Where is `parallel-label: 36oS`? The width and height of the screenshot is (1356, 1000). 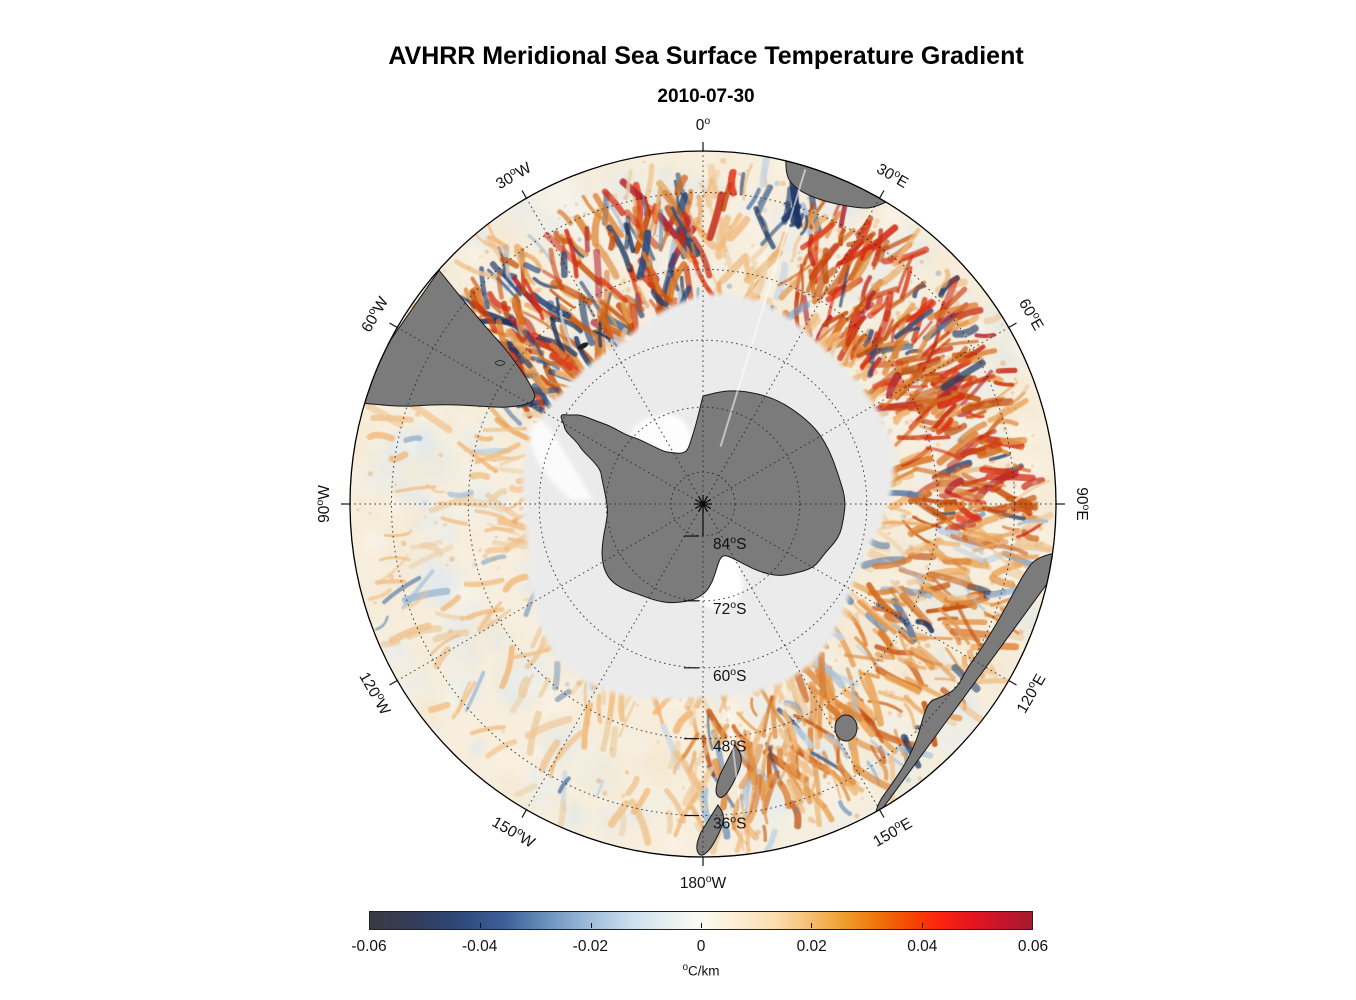 parallel-label: 36oS is located at coordinates (729, 823).